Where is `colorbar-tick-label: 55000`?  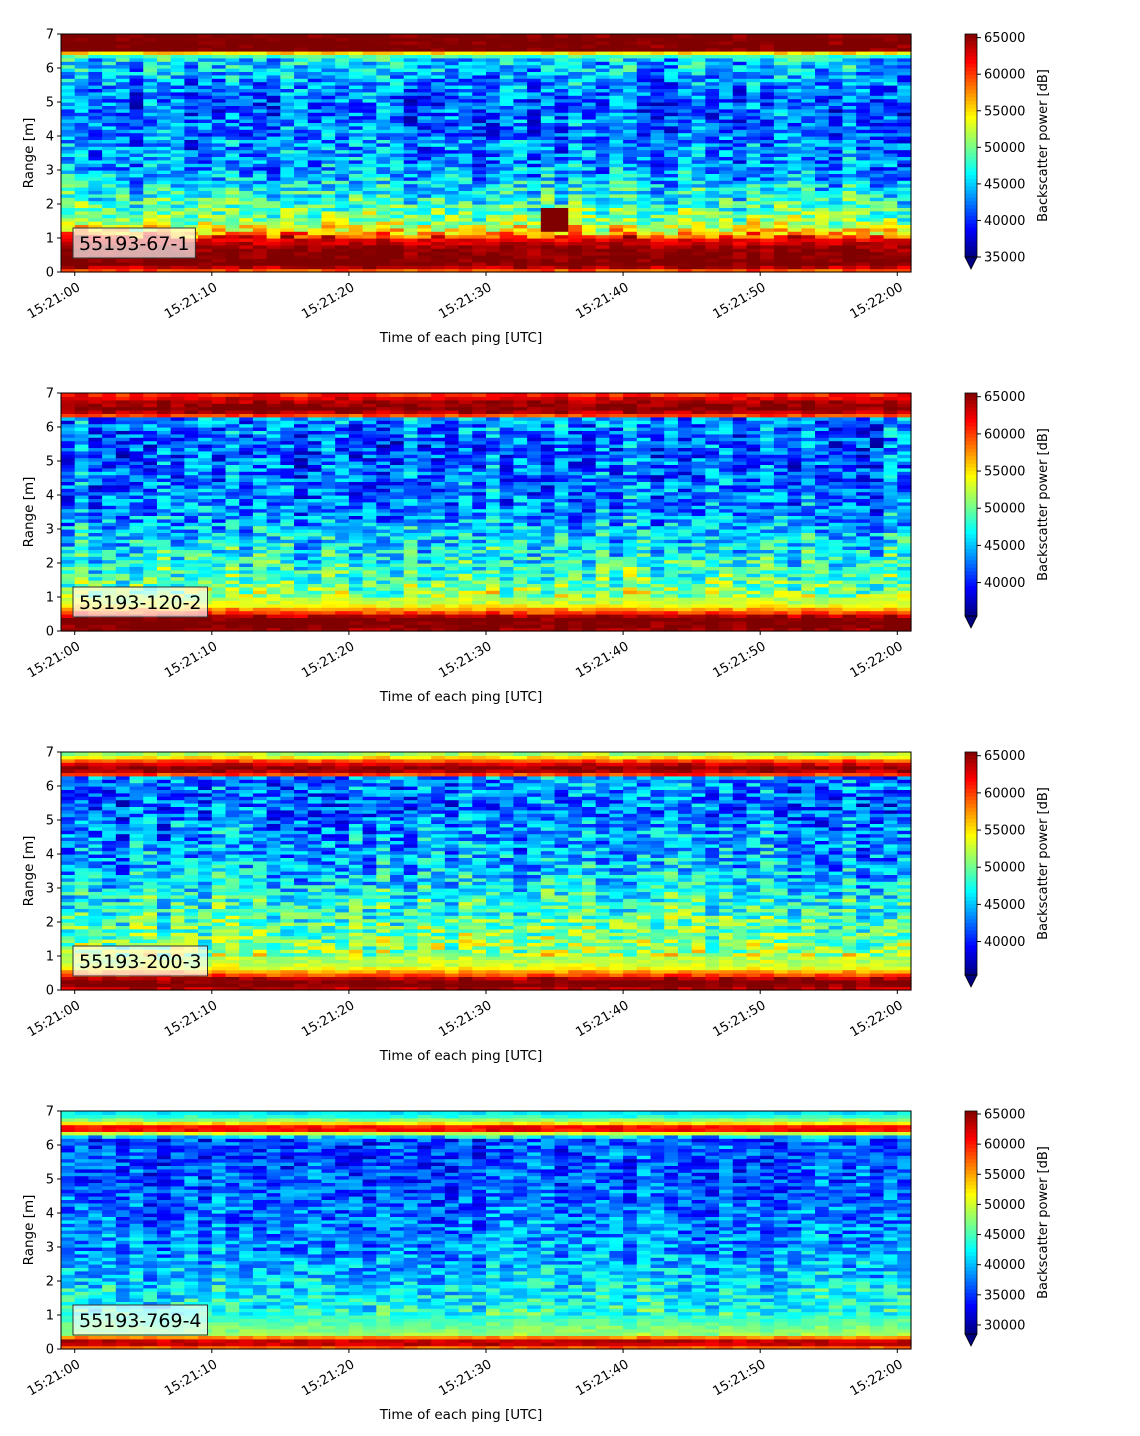
colorbar-tick-label: 55000 is located at coordinates (1004, 111).